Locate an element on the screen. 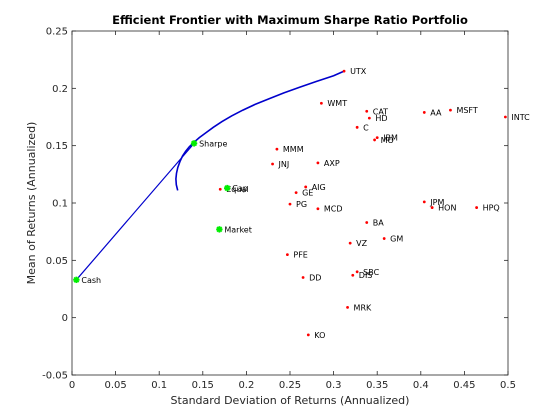 Image resolution: width=560 pixels, height=420 pixels. x-tick-label: 0 is located at coordinates (72, 385).